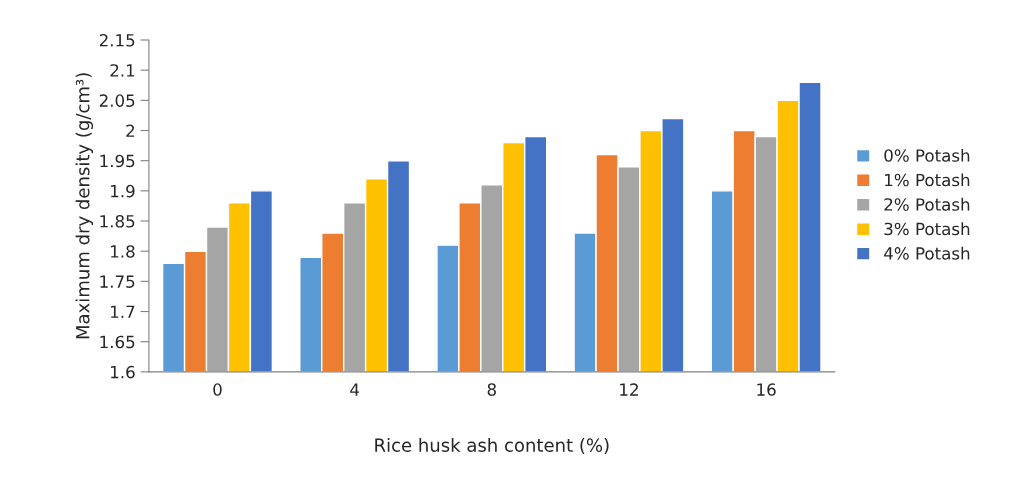 This screenshot has width=1013, height=488. I want to click on legend-label: 1% Potash, so click(927, 180).